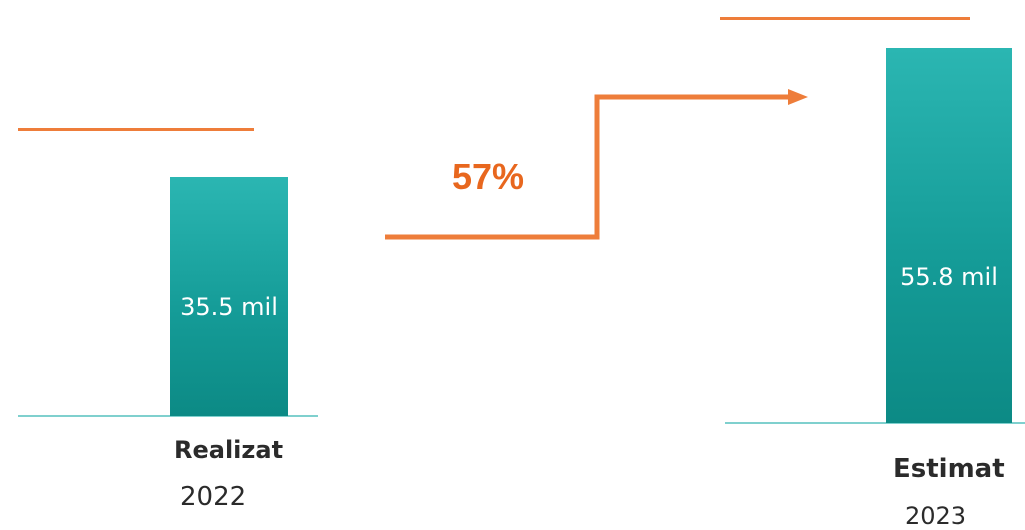 The height and width of the screenshot is (530, 1025). What do you see at coordinates (229, 450) in the screenshot?
I see `category-label-realizat: Realizat` at bounding box center [229, 450].